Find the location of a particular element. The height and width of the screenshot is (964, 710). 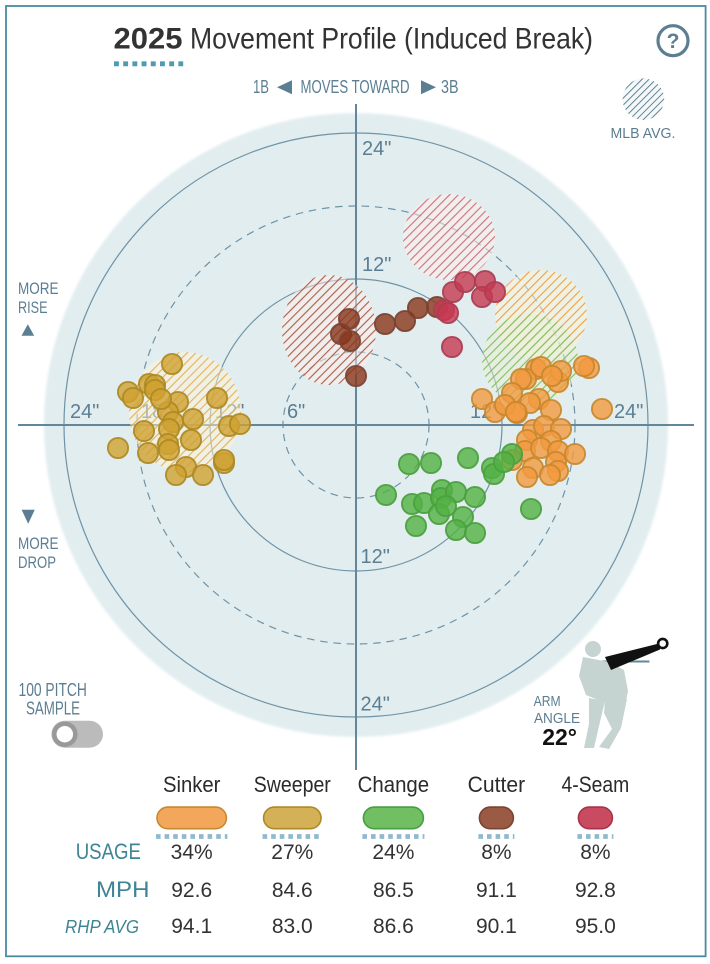

svg-text: Change is located at coordinates (394, 784).